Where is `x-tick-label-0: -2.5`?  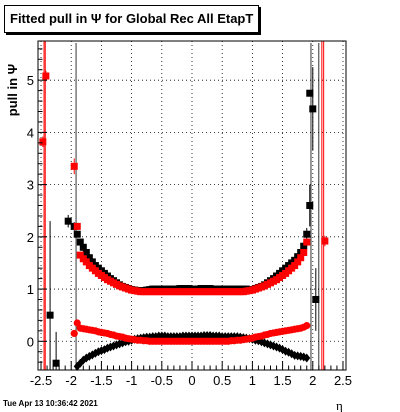 x-tick-label-0: -2.5 is located at coordinates (41, 380).